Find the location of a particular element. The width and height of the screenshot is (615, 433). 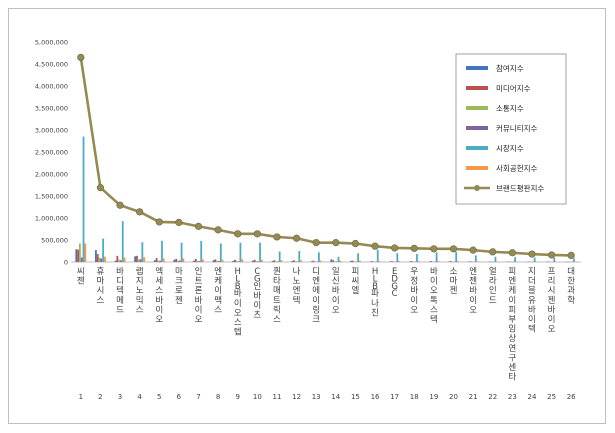

bar-미디어지수-1 is located at coordinates (78, 255).